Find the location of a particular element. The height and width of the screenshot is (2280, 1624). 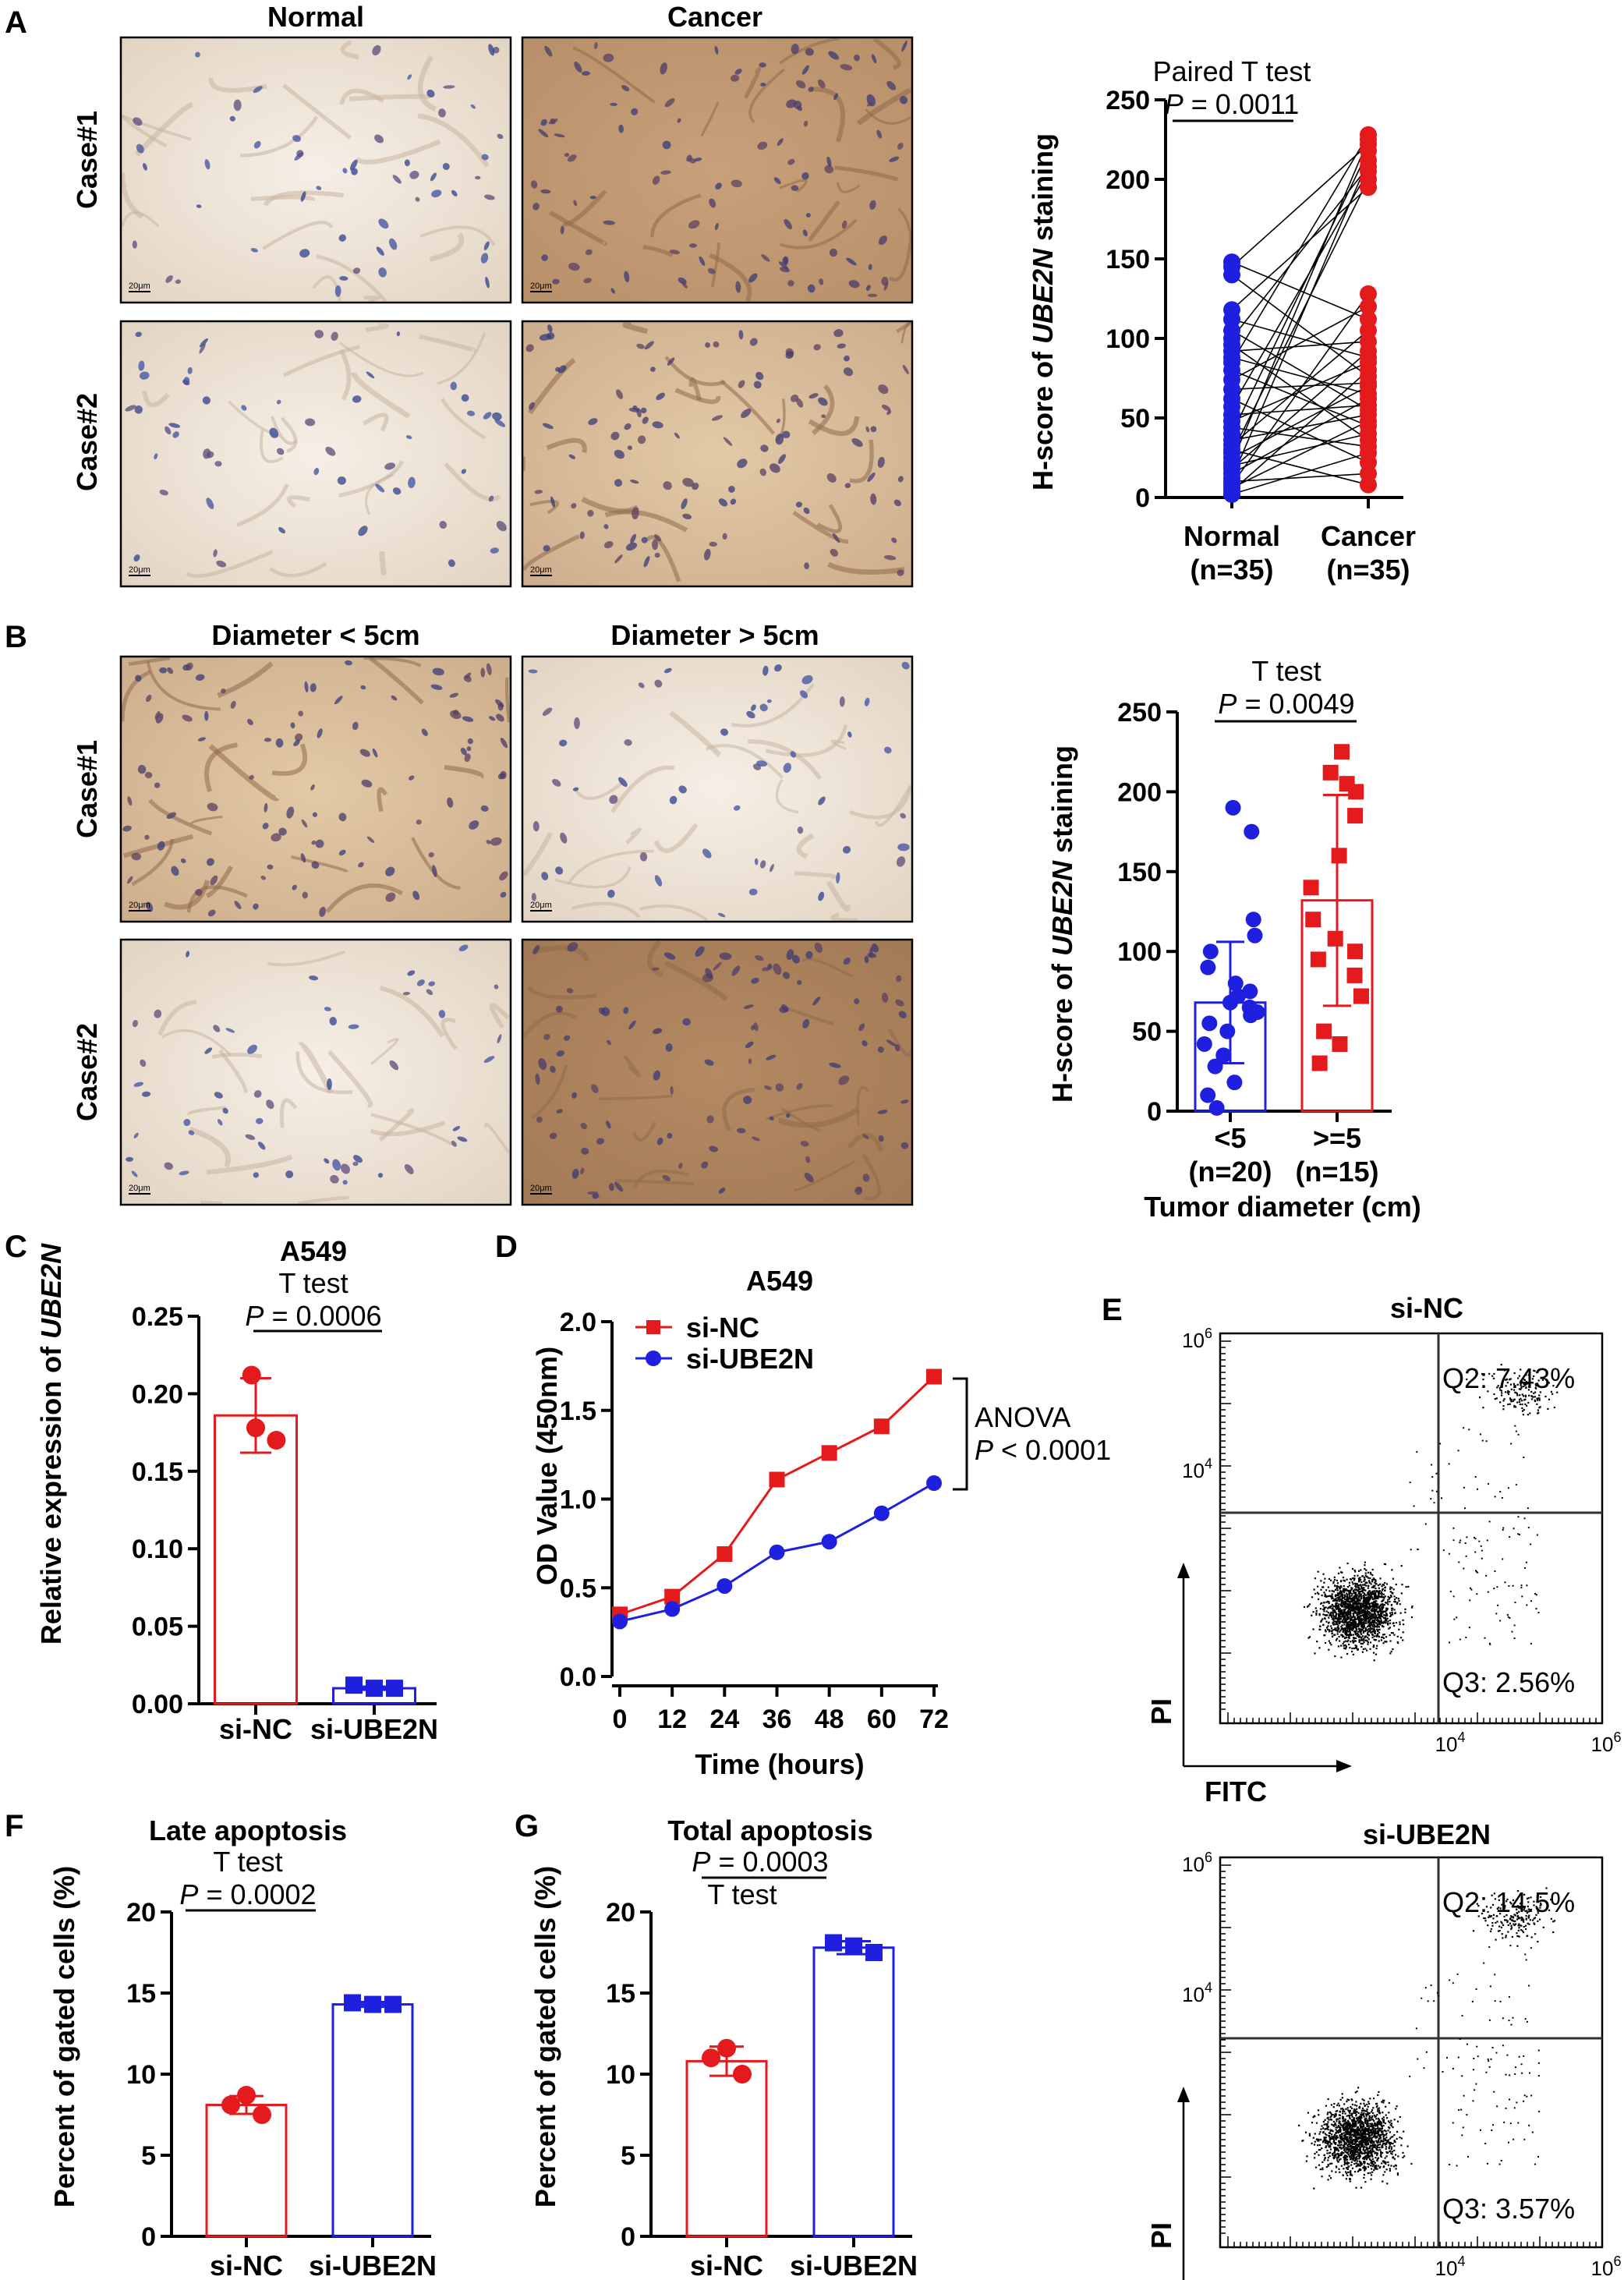

axes-c: 0.000.050.100.150.200.25 is located at coordinates (284, 1510).